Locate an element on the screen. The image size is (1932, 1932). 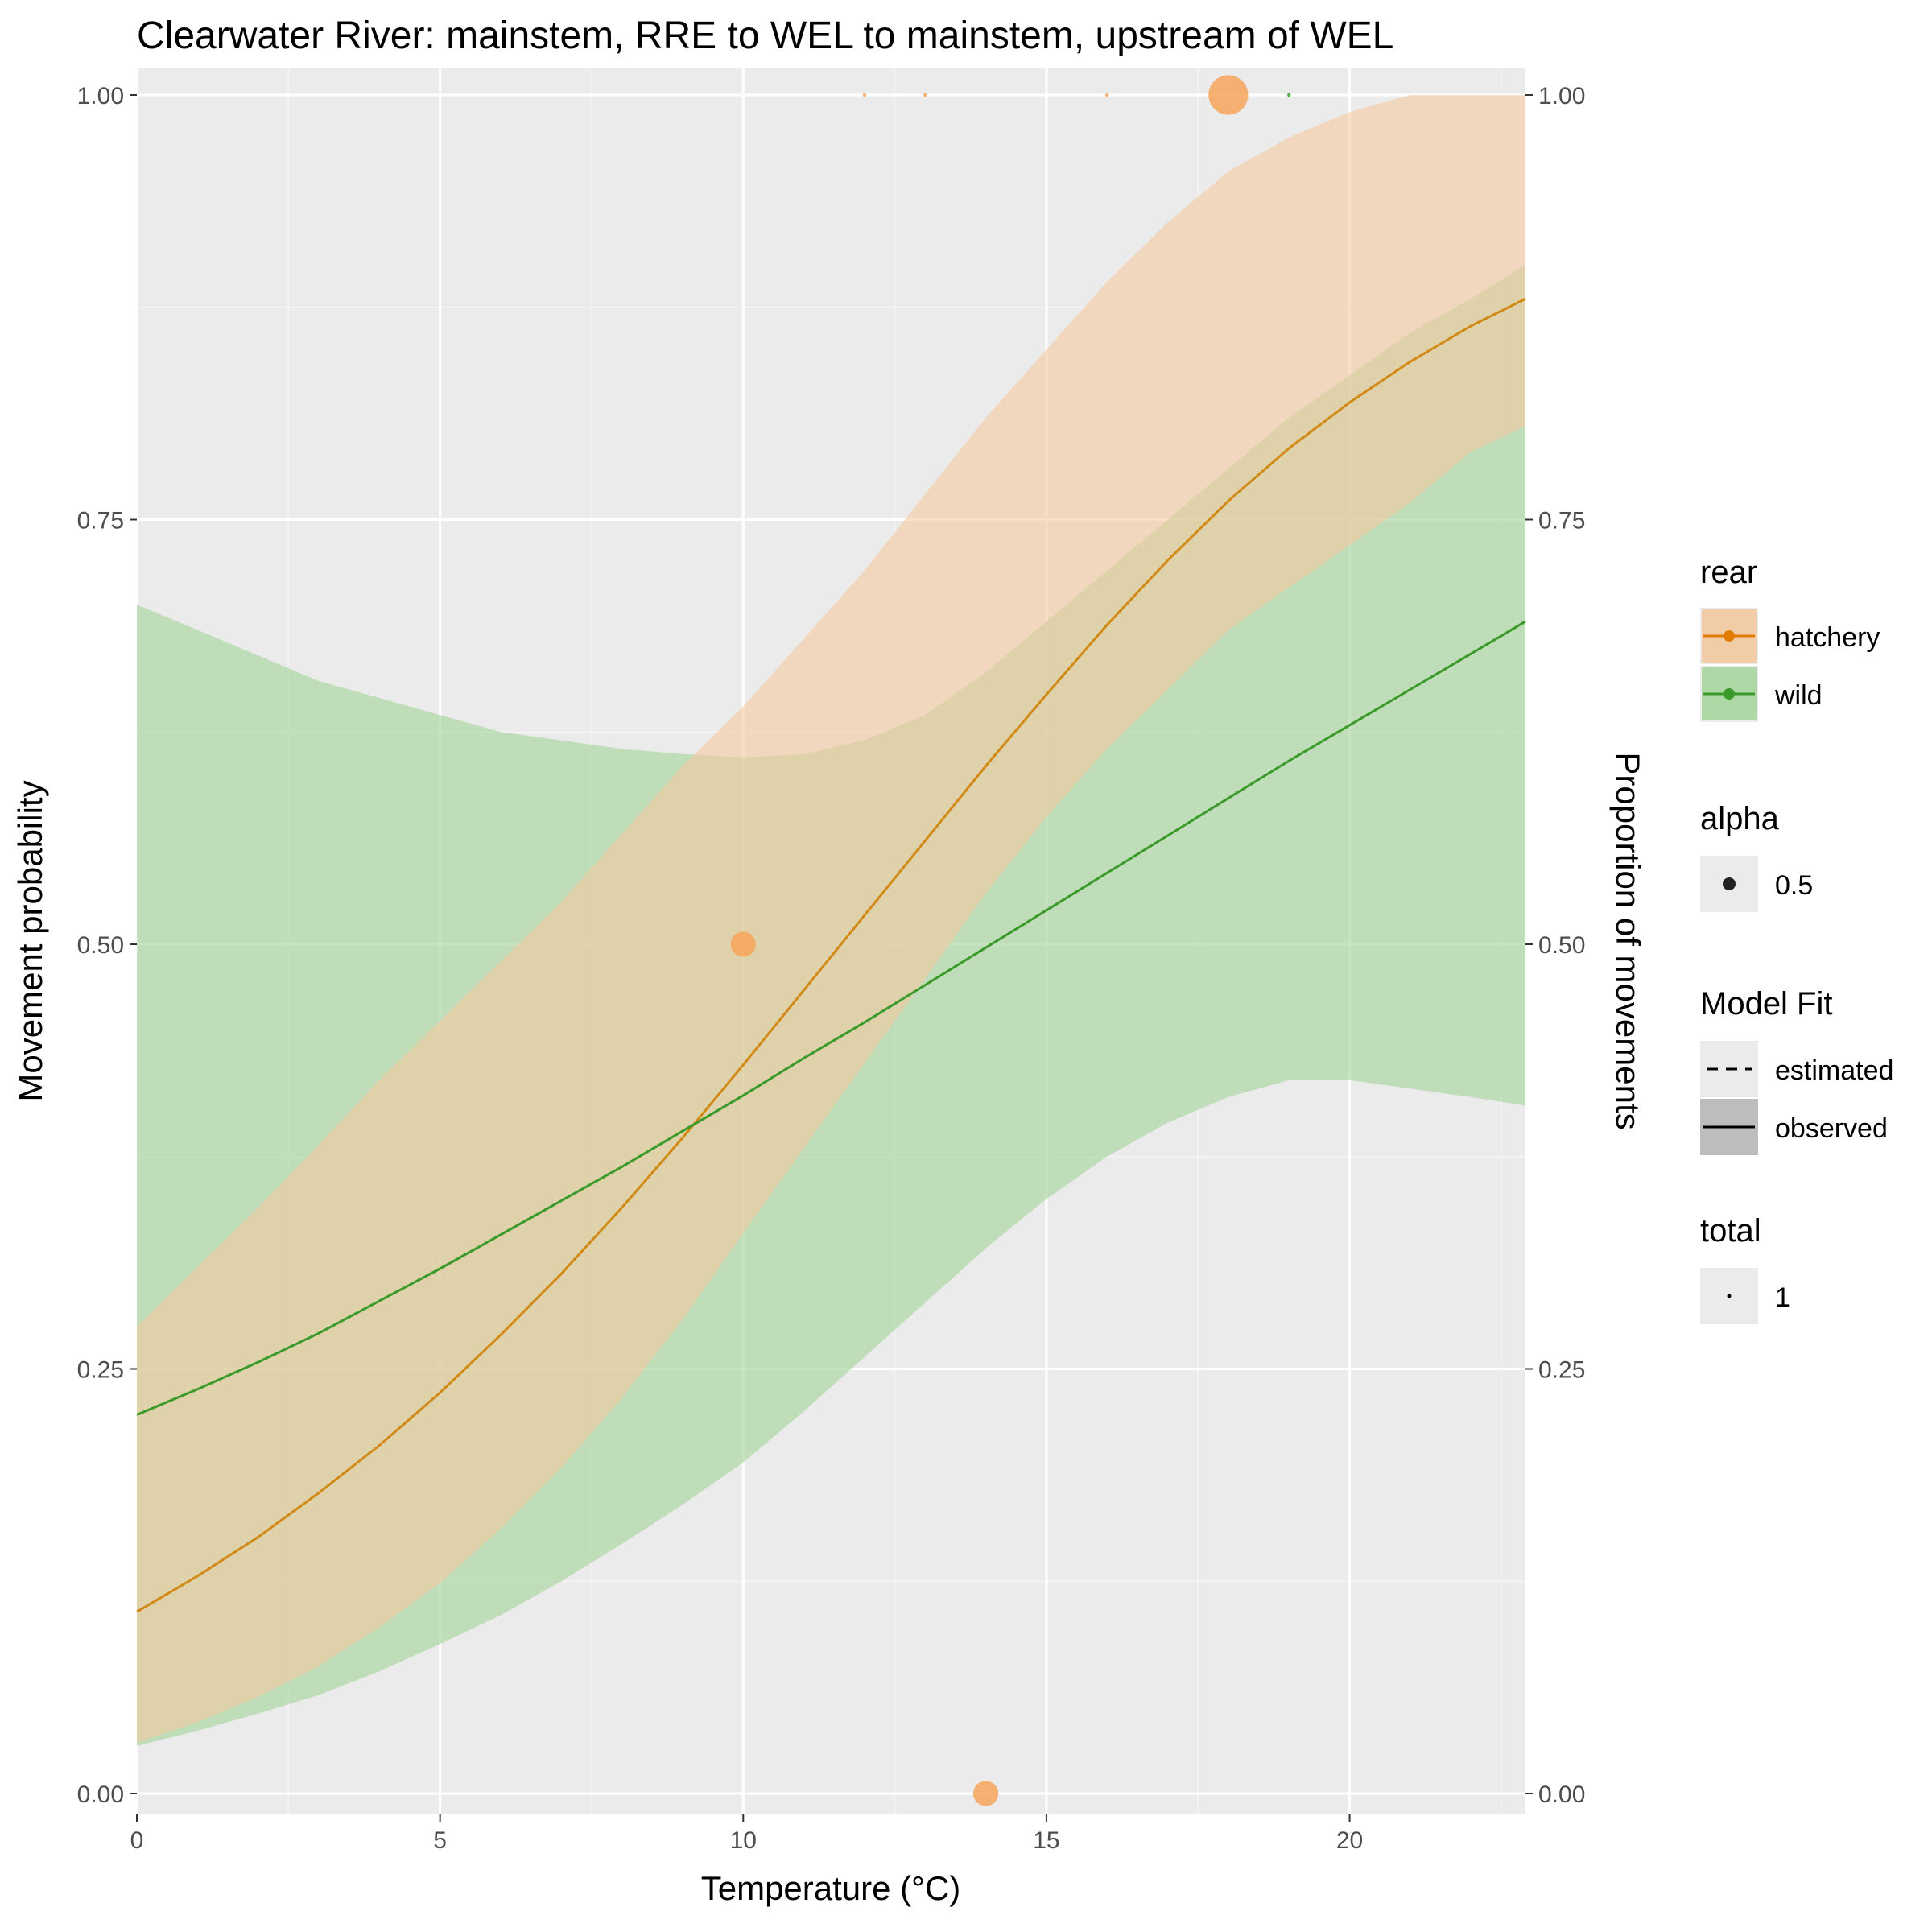
legend-label-alpha: 0.5 is located at coordinates (1794, 885).